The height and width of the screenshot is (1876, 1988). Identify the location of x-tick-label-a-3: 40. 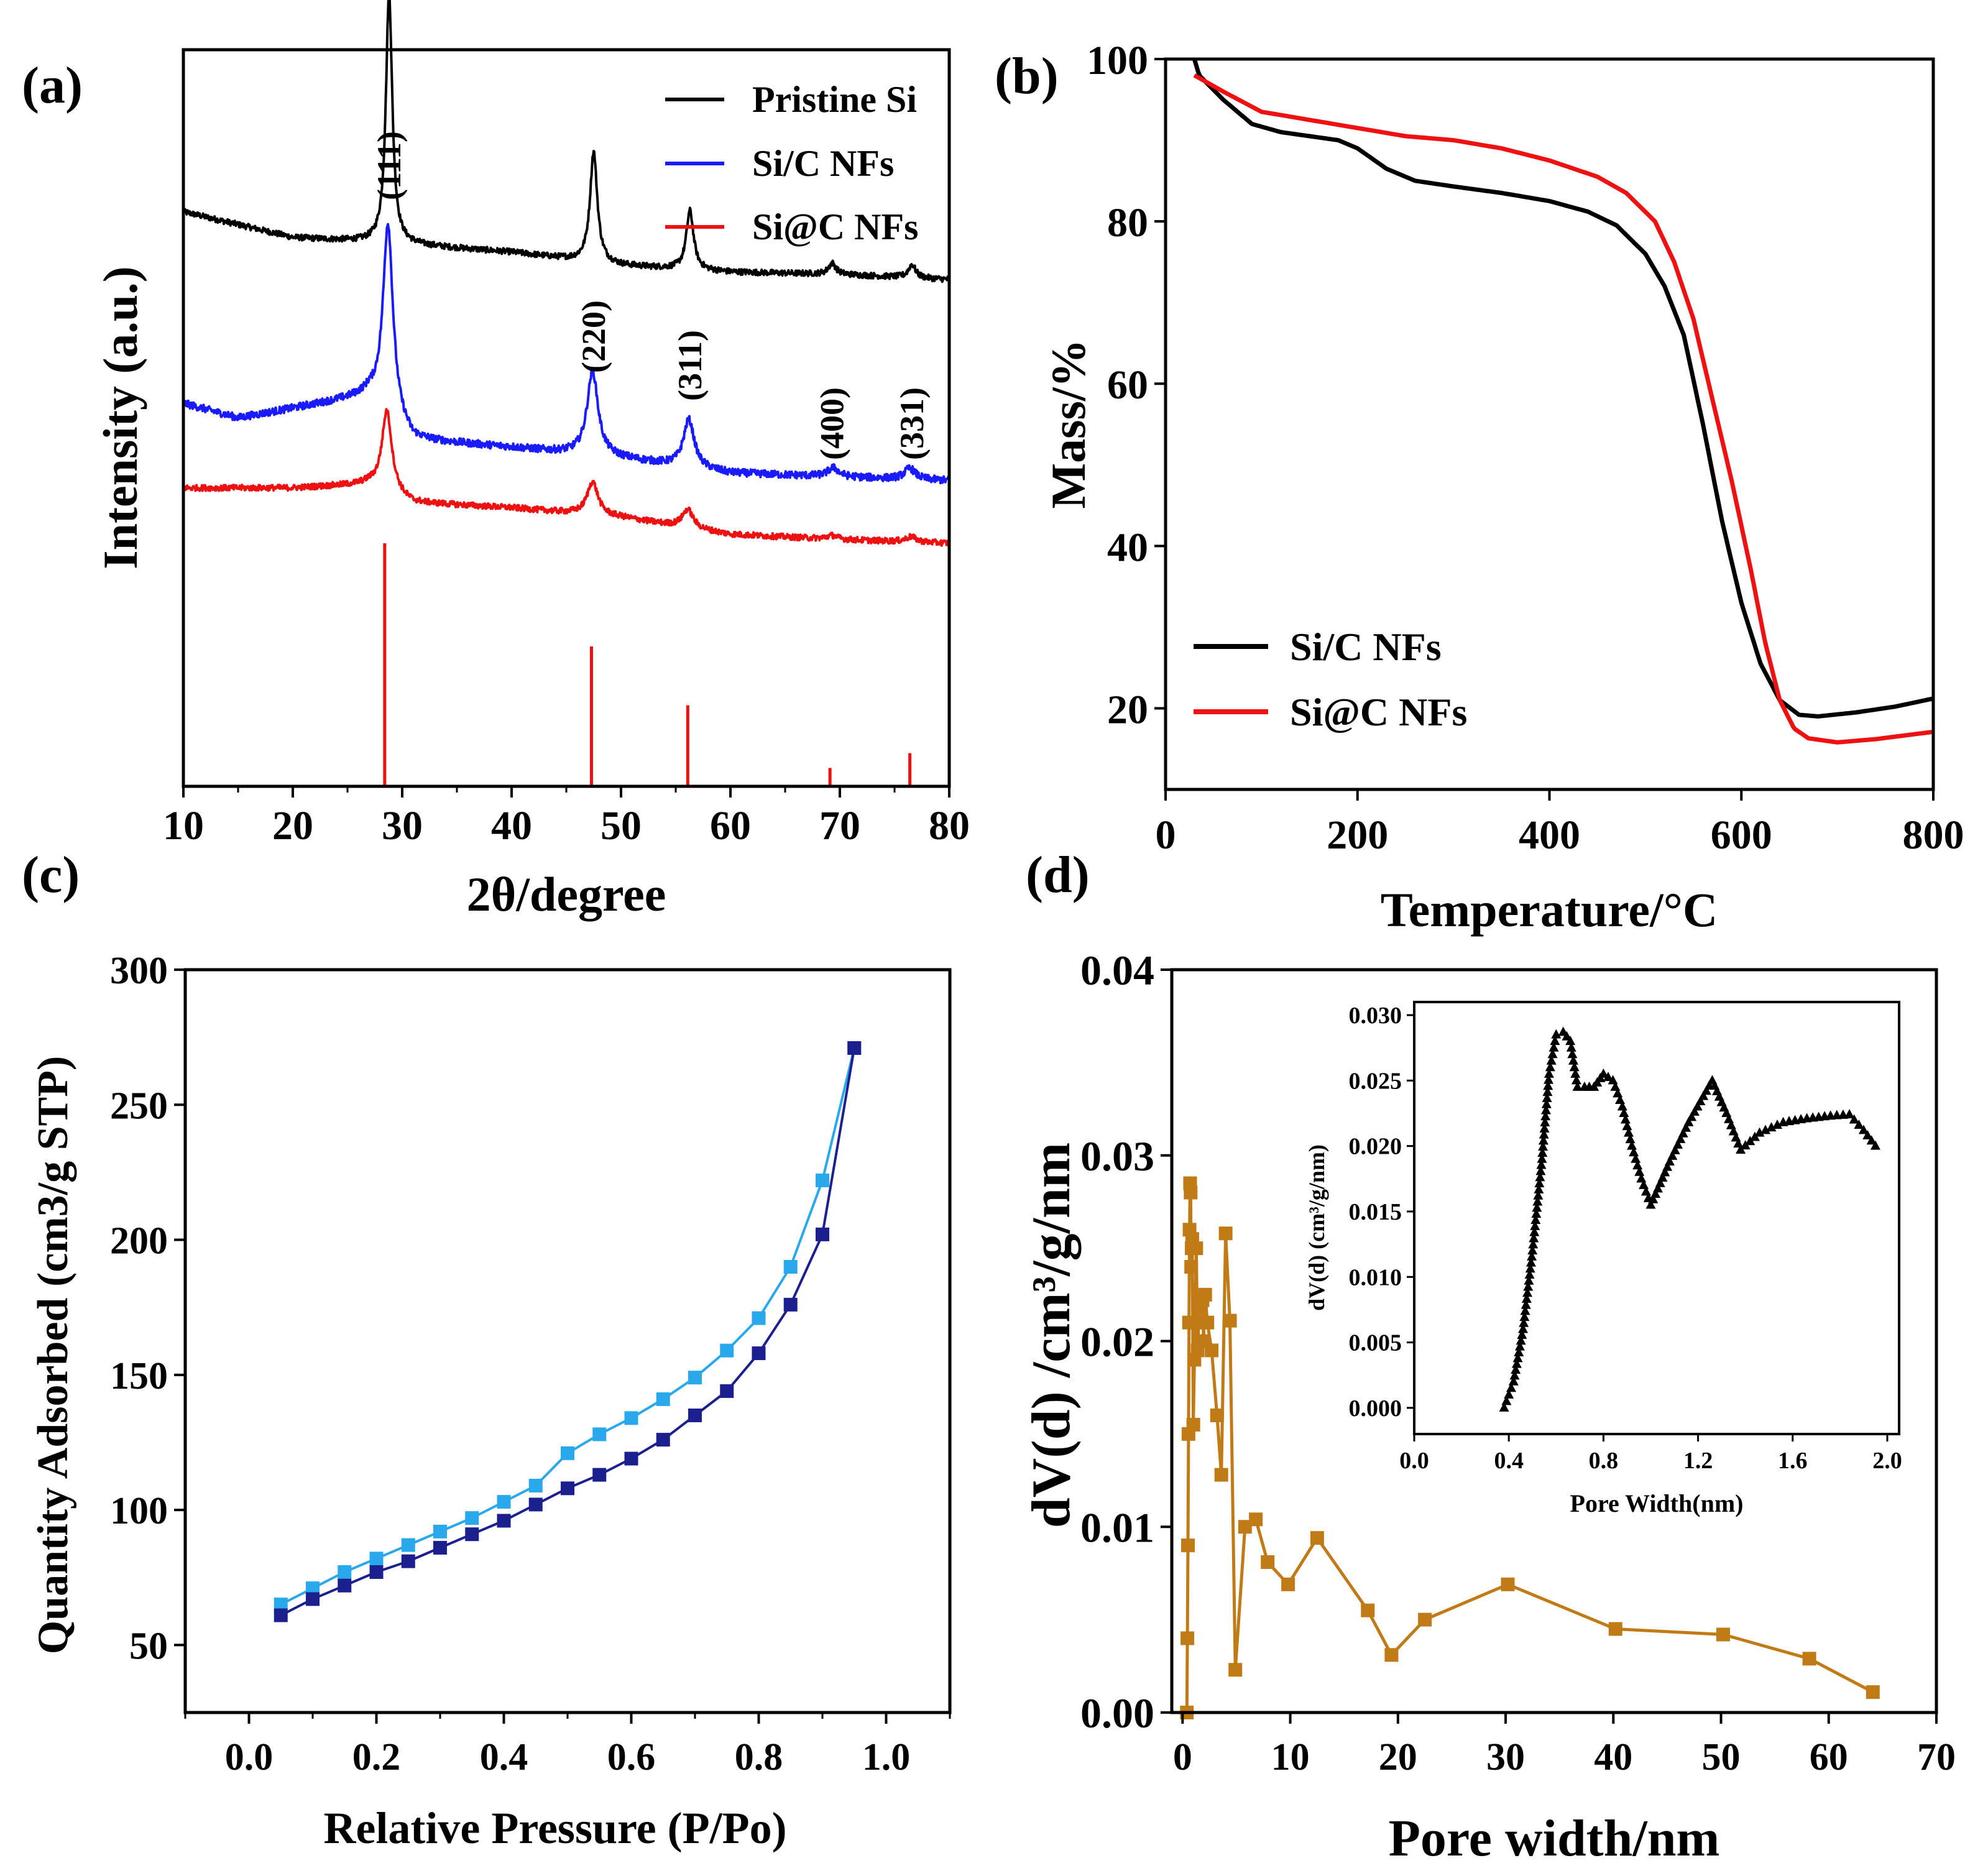
(512, 826).